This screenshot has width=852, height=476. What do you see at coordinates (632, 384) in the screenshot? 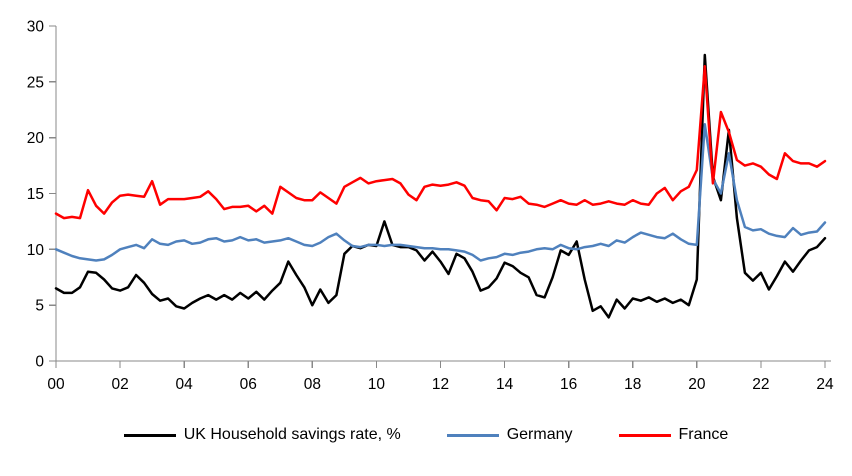
I see `x-tick-label: 18` at bounding box center [632, 384].